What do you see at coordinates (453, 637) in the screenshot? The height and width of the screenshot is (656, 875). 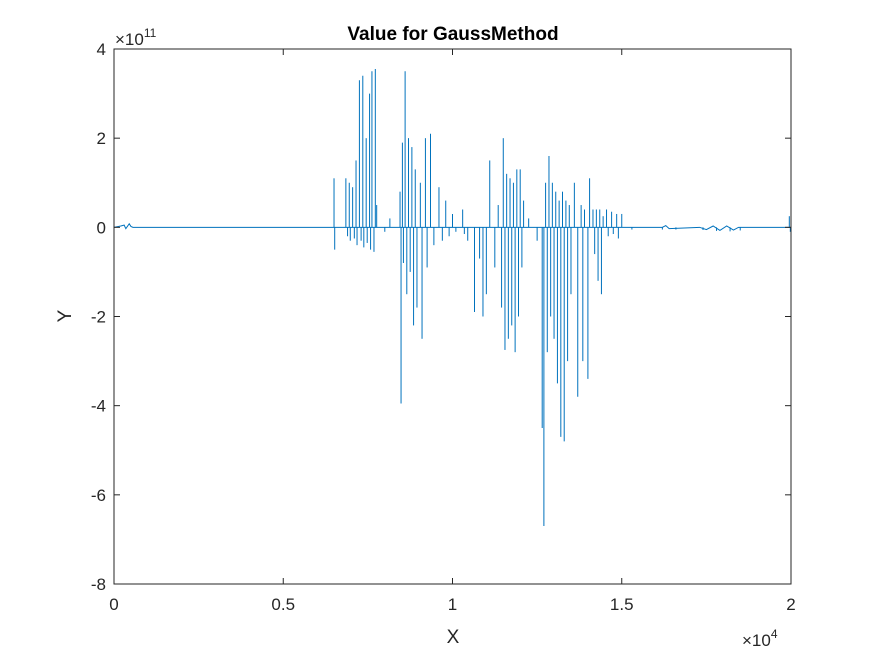 I see `x-axis-label: X` at bounding box center [453, 637].